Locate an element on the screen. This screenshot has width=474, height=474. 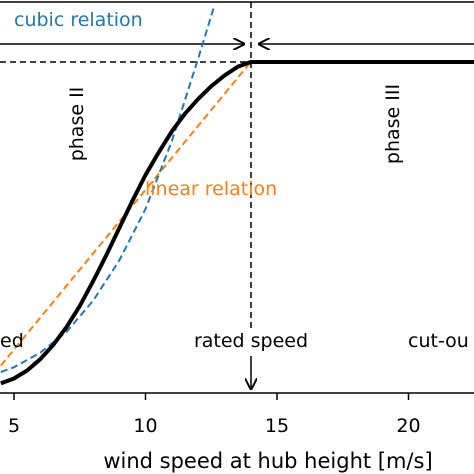
x-tick-label: 20 is located at coordinates (408, 426).